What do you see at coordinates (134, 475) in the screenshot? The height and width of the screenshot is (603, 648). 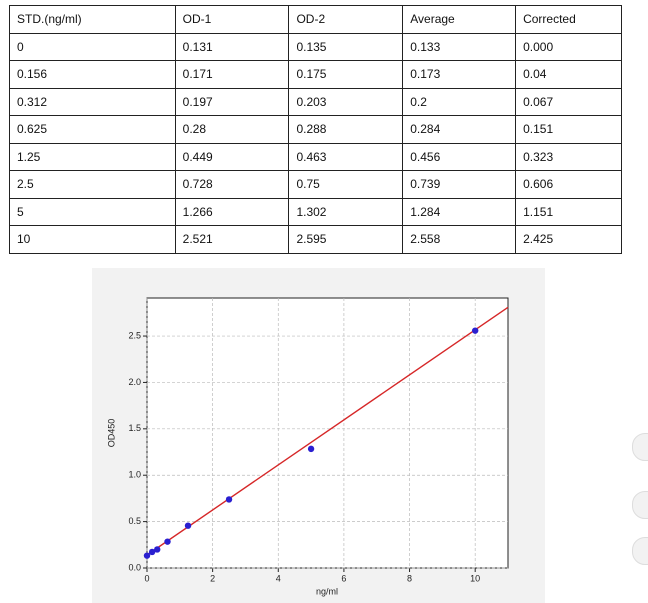 I see `y-tick-label: 1.0` at bounding box center [134, 475].